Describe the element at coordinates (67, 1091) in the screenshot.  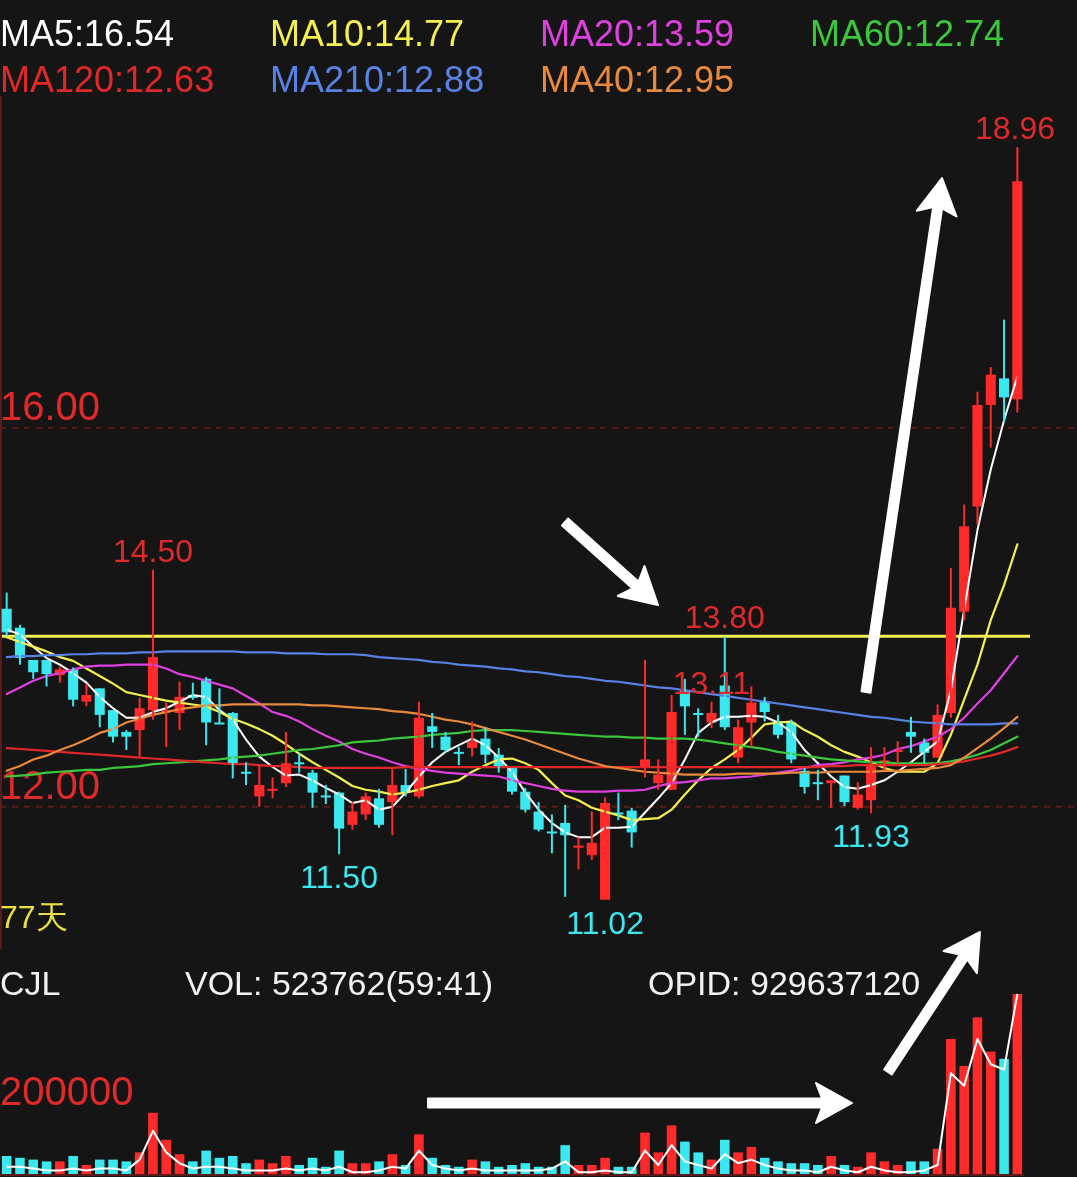
I see `annotation: 200000` at that location.